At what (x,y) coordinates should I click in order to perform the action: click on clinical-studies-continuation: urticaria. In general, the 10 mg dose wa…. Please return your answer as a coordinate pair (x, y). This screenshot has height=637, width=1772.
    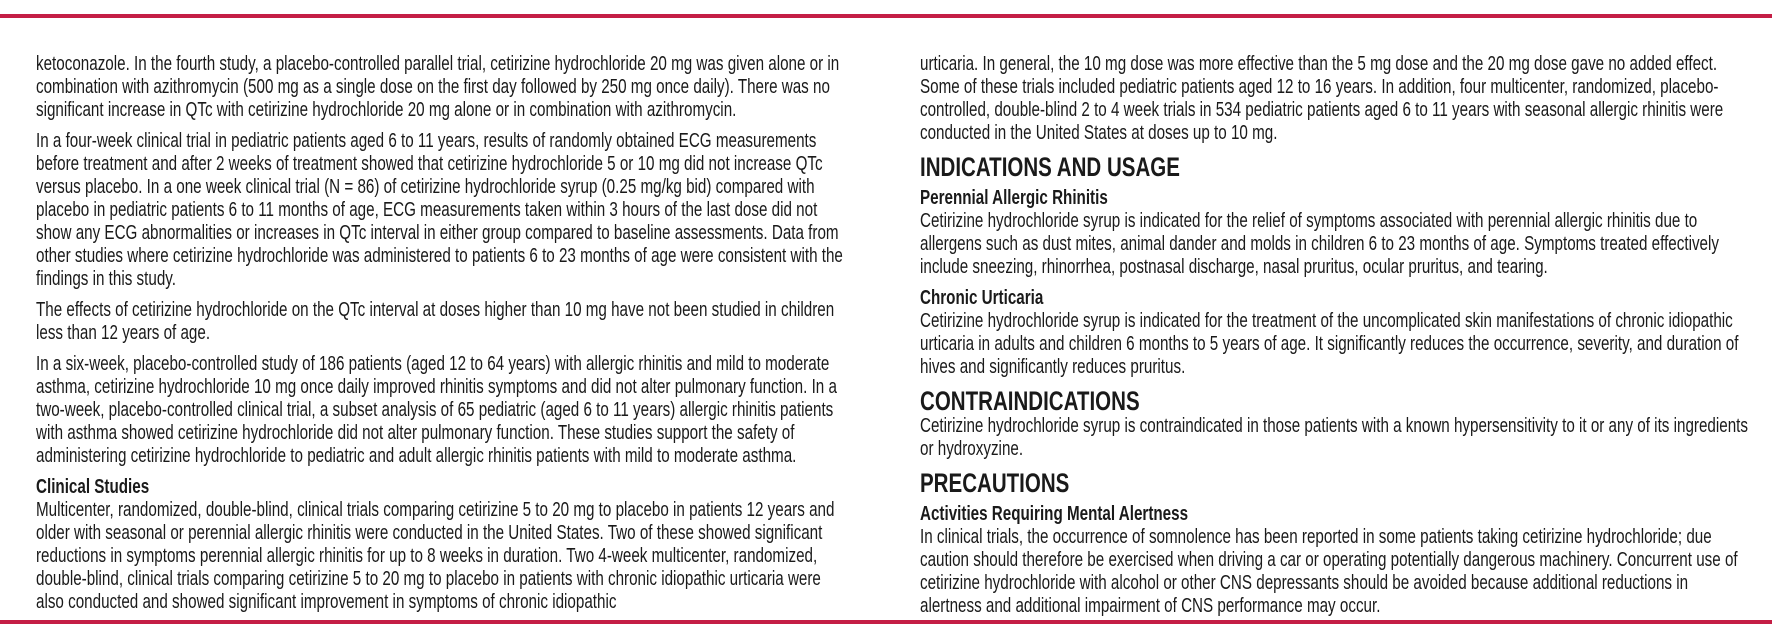
    Looking at the image, I should click on (1322, 98).